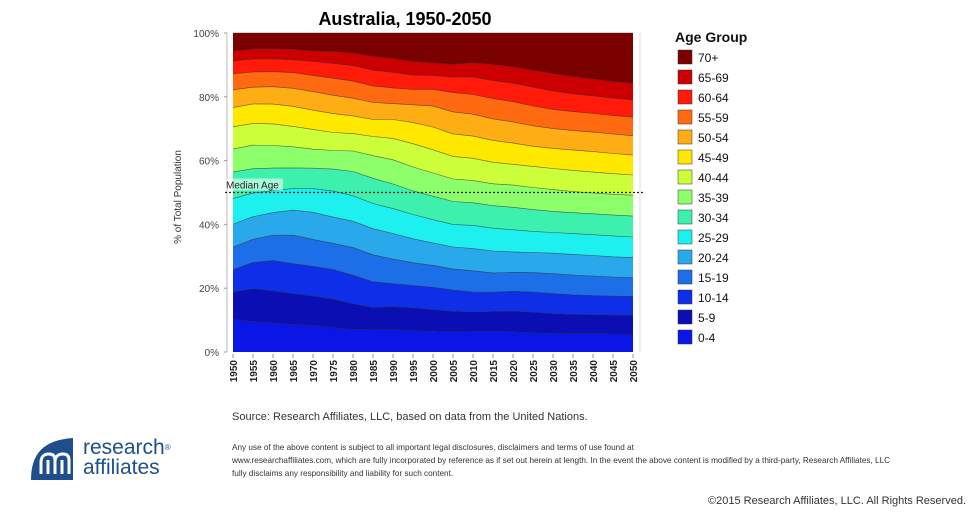  Describe the element at coordinates (574, 371) in the screenshot. I see `x-tick-label: 2035` at that location.